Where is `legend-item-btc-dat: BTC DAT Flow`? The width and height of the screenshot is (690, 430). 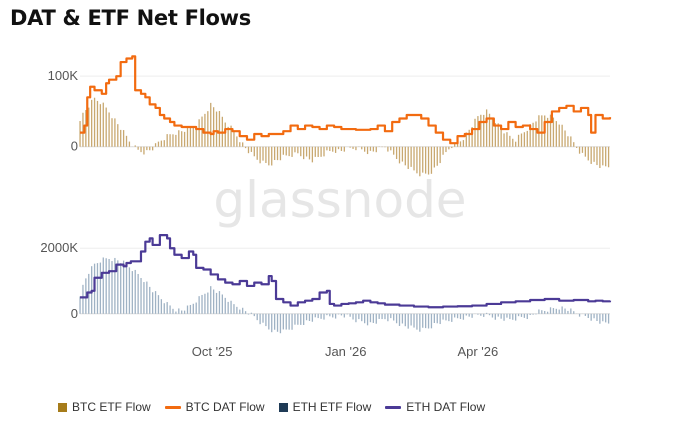
legend-item-btc-dat: BTC DAT Flow is located at coordinates (214, 407).